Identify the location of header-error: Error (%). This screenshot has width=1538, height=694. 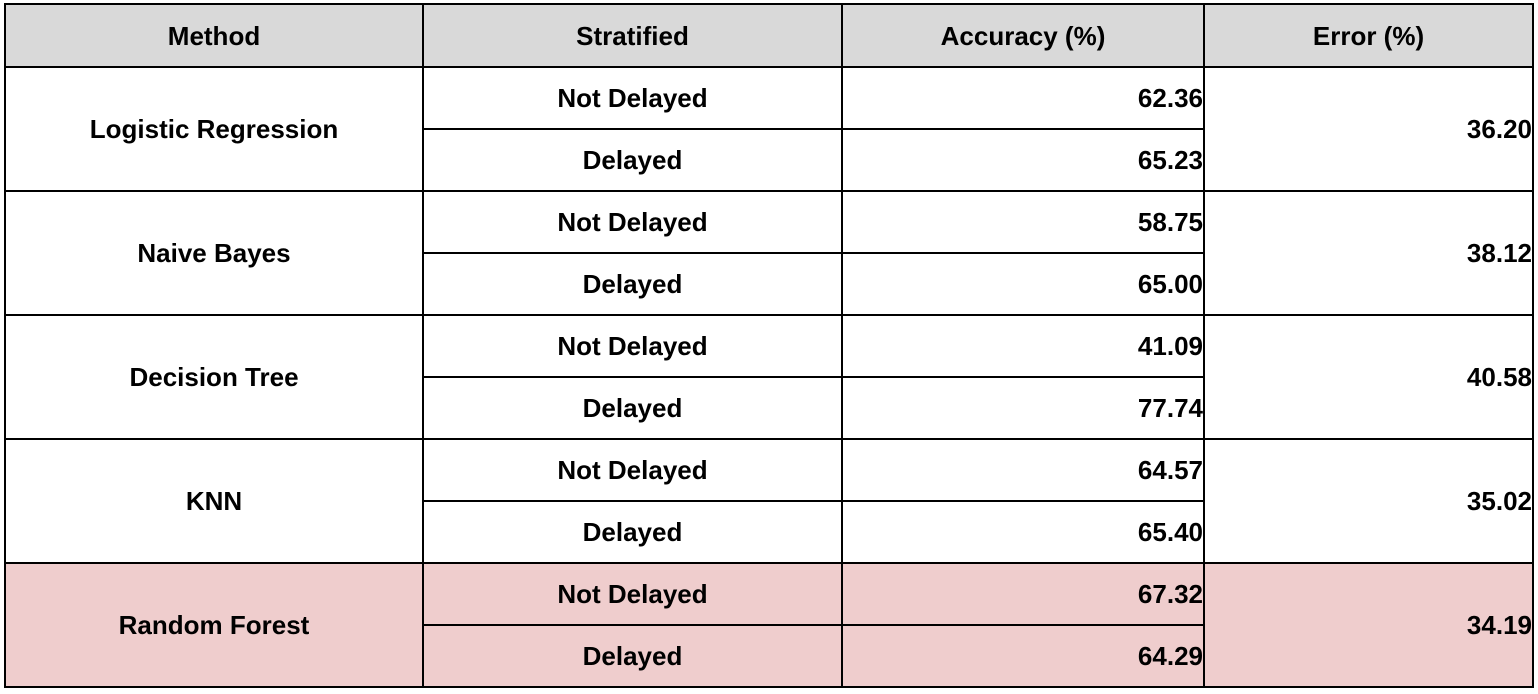
(1368, 35).